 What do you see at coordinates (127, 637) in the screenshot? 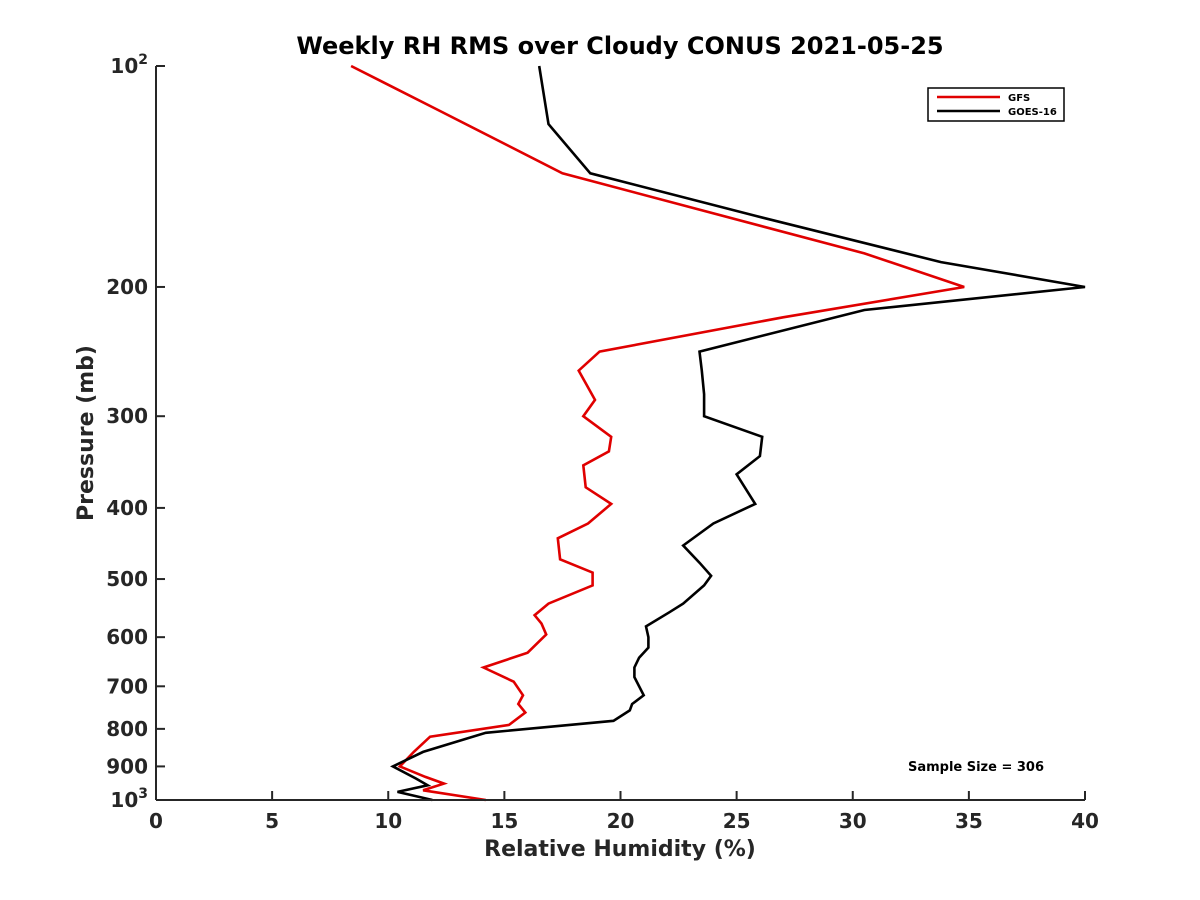
I see `y-tick-label: 600` at bounding box center [127, 637].